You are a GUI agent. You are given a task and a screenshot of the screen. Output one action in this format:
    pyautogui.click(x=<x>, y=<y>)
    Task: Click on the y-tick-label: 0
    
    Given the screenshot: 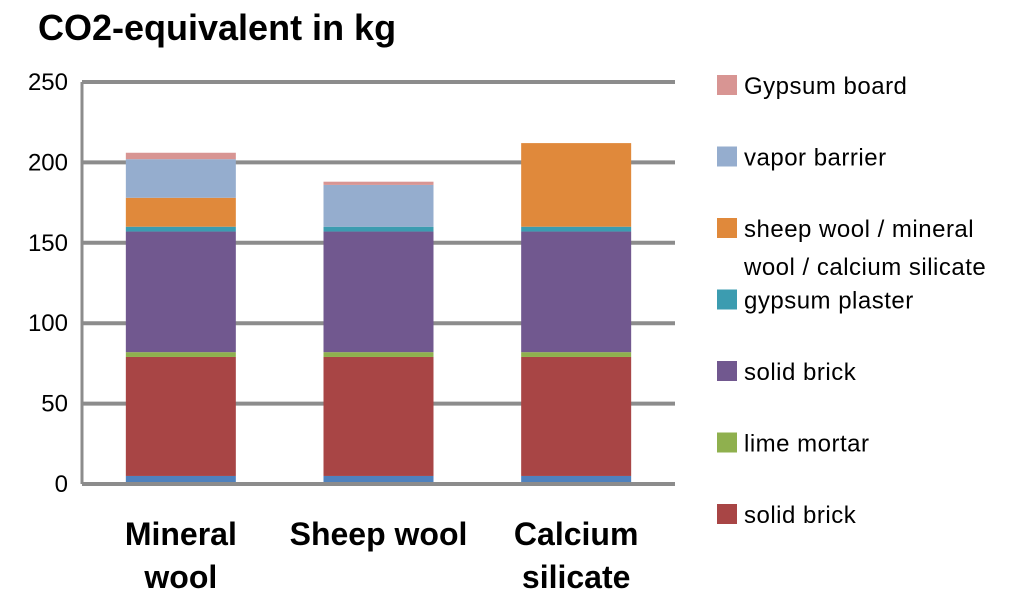 What is the action you would take?
    pyautogui.click(x=61, y=484)
    